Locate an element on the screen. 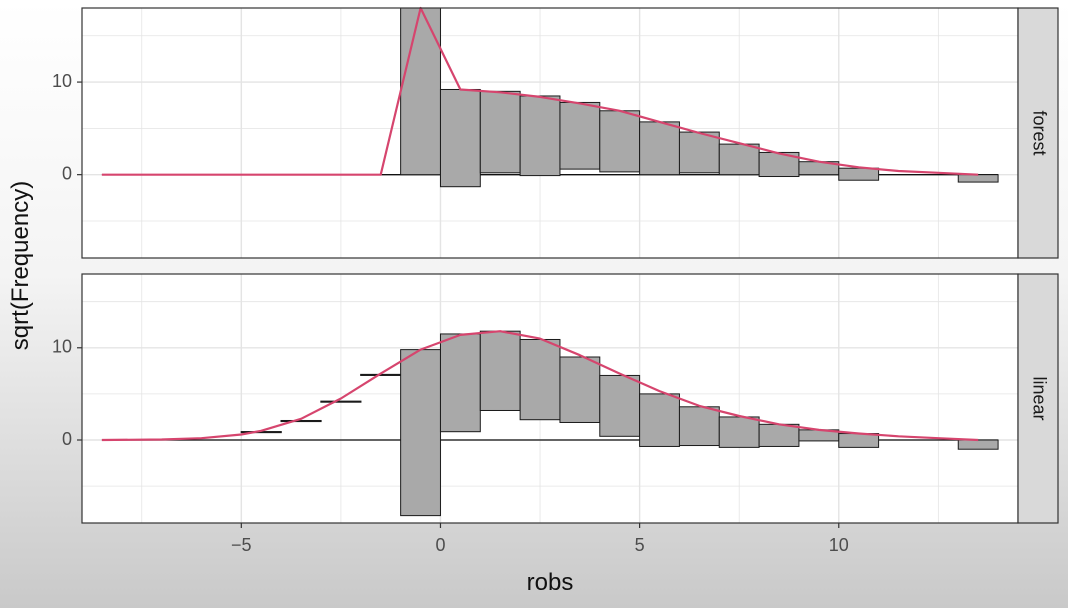 The height and width of the screenshot is (613, 1068). facet-strip: forest is located at coordinates (1038, 133).